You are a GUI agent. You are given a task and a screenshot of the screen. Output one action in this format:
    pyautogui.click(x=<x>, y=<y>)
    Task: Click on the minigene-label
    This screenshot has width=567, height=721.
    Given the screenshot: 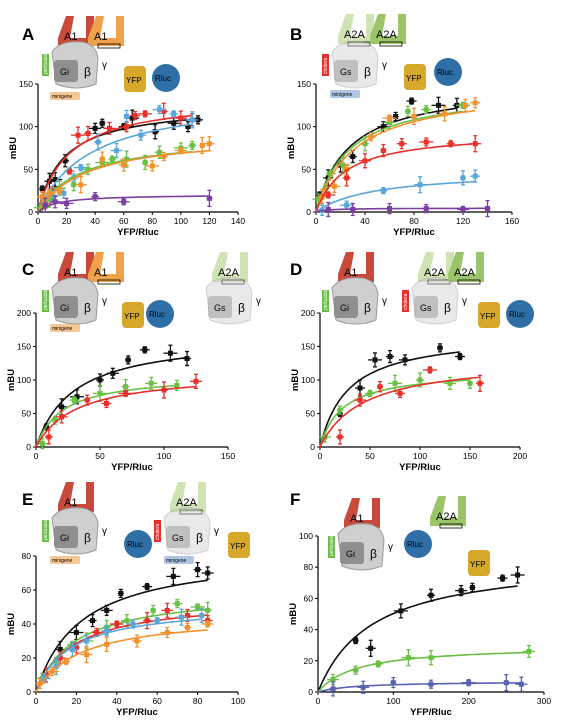 What is the action you would take?
    pyautogui.click(x=65, y=560)
    